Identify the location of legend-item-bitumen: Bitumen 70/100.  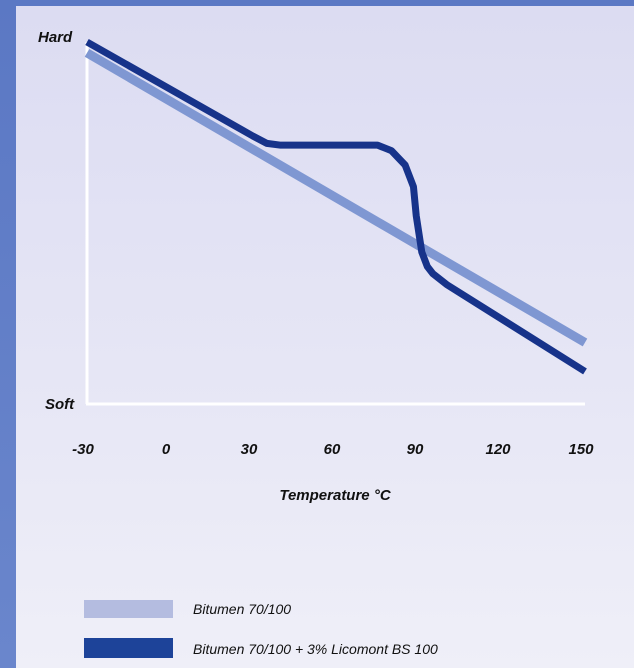
(187, 609).